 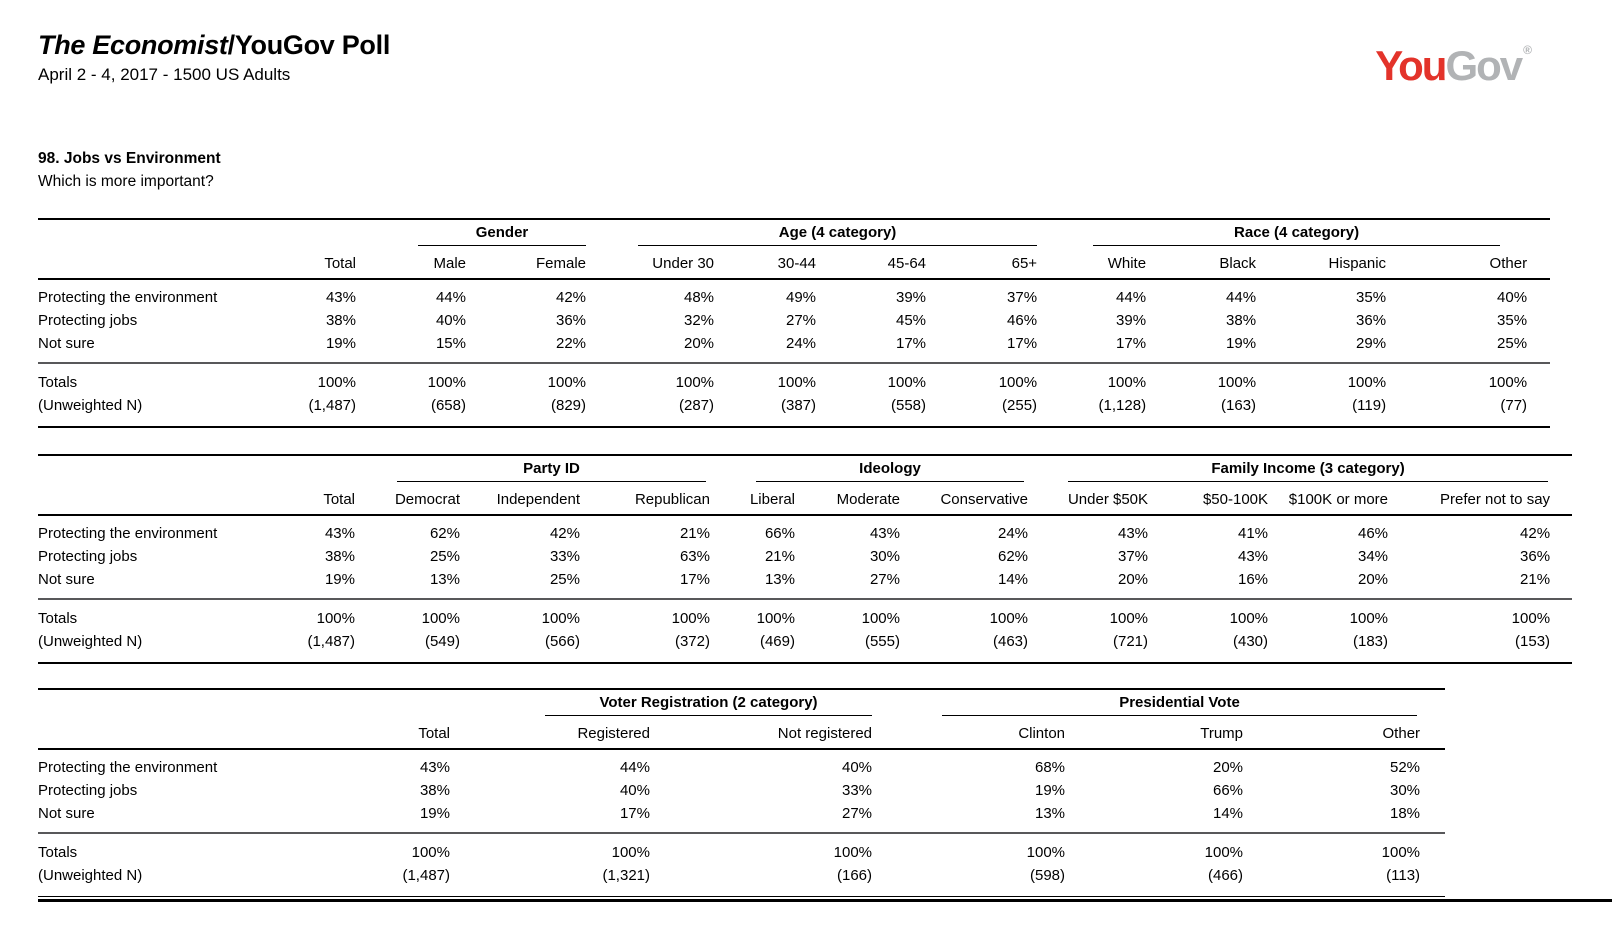 I want to click on unweighted-cell: (166), so click(x=854, y=876).